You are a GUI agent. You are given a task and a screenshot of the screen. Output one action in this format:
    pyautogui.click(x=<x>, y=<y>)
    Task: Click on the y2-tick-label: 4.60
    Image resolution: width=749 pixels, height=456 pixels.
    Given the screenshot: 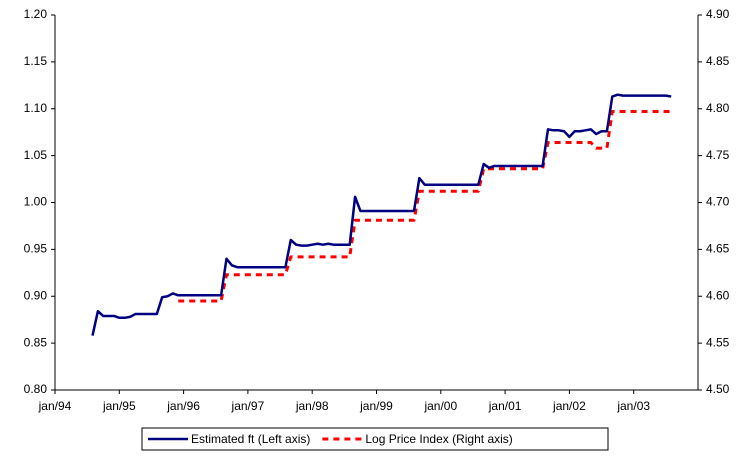 What is the action you would take?
    pyautogui.click(x=718, y=295)
    